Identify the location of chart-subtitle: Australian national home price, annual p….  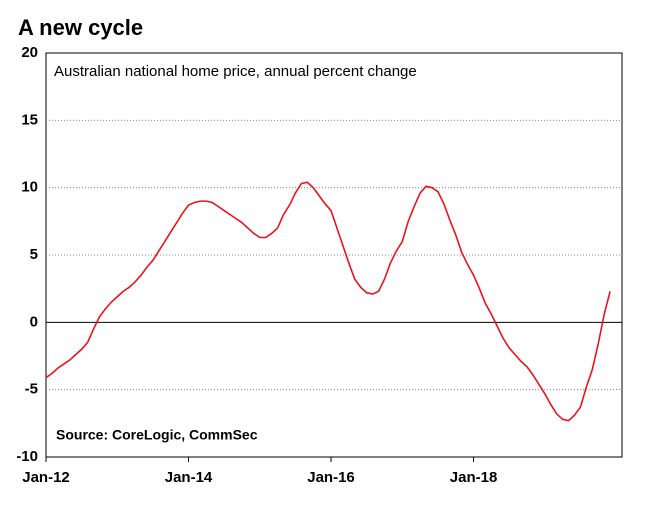
(235, 71).